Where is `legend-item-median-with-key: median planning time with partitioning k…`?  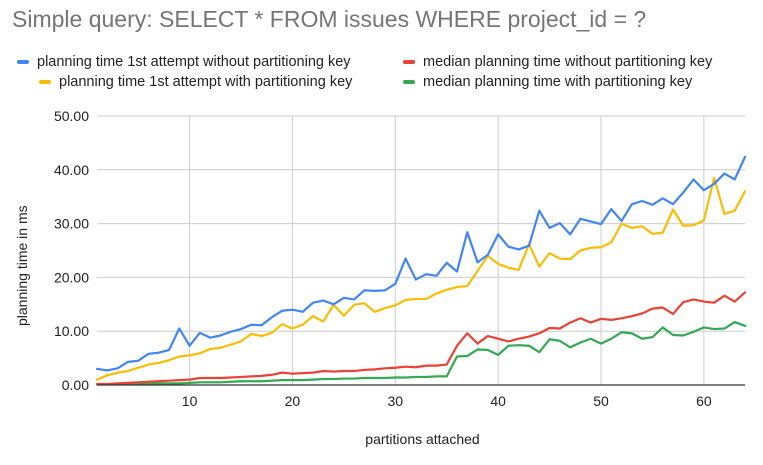 legend-item-median-with-key: median planning time with partitioning k… is located at coordinates (547, 82).